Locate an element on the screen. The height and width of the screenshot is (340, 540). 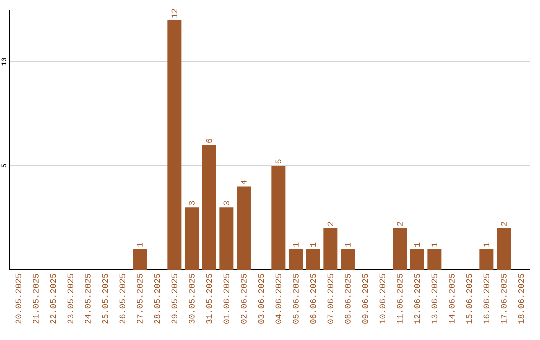
x-tick-label: 21.05.2025 is located at coordinates (36, 299).